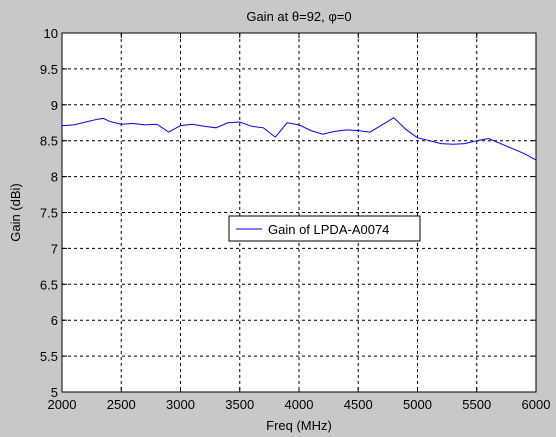 The height and width of the screenshot is (437, 556). Describe the element at coordinates (54, 177) in the screenshot. I see `y-tick-label: 8` at that location.